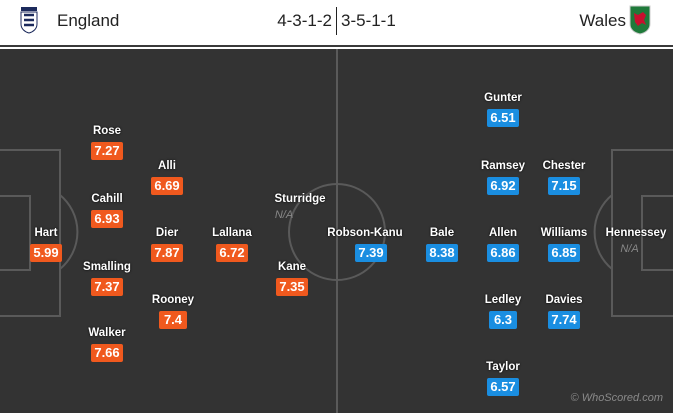 This screenshot has width=673, height=413. What do you see at coordinates (636, 233) in the screenshot?
I see `player-name: Hennessey` at bounding box center [636, 233].